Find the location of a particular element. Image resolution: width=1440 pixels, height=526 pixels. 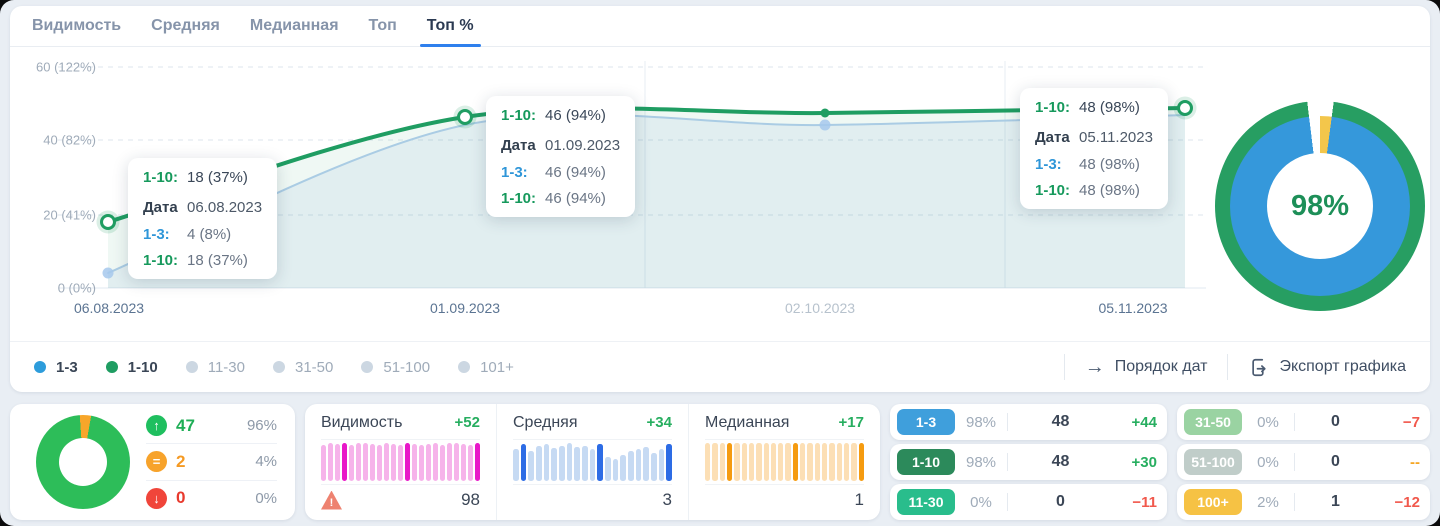

position-range-row: 31-50 0% 0 −7 is located at coordinates (1303, 422).